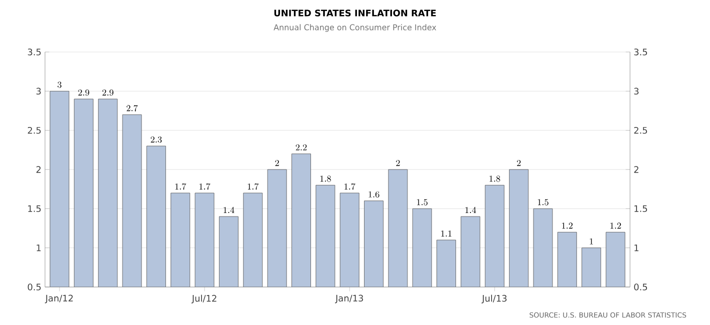 This screenshot has height=325, width=710. Describe the element at coordinates (156, 139) in the screenshot. I see `data-label: 2.3` at that location.